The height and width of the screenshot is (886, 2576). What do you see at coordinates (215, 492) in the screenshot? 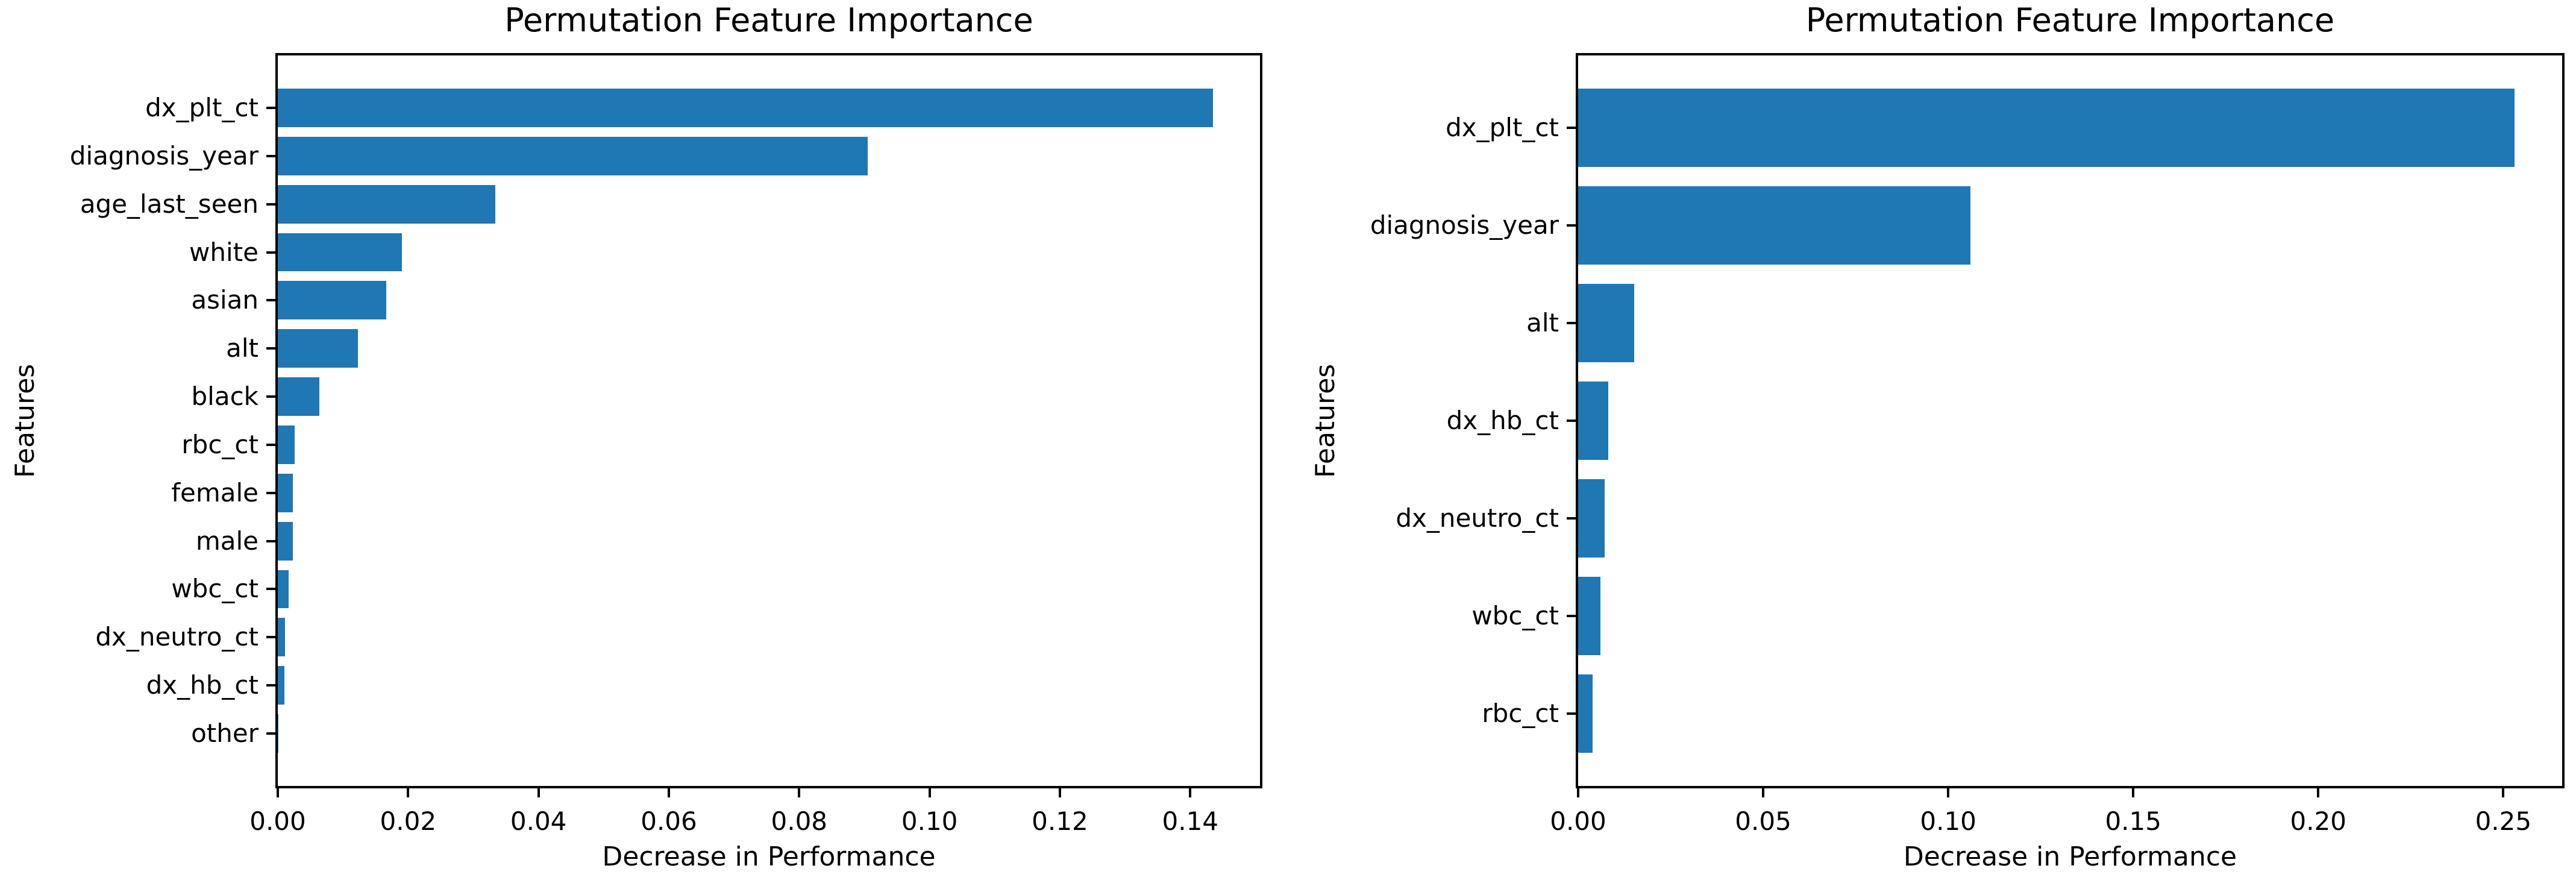
I see `y-tick-label-female: female` at bounding box center [215, 492].